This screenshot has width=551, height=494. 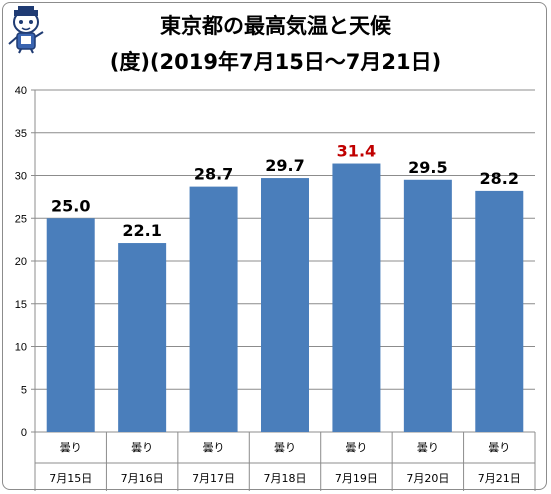 I want to click on y-tick-label: 0, so click(x=24, y=433).